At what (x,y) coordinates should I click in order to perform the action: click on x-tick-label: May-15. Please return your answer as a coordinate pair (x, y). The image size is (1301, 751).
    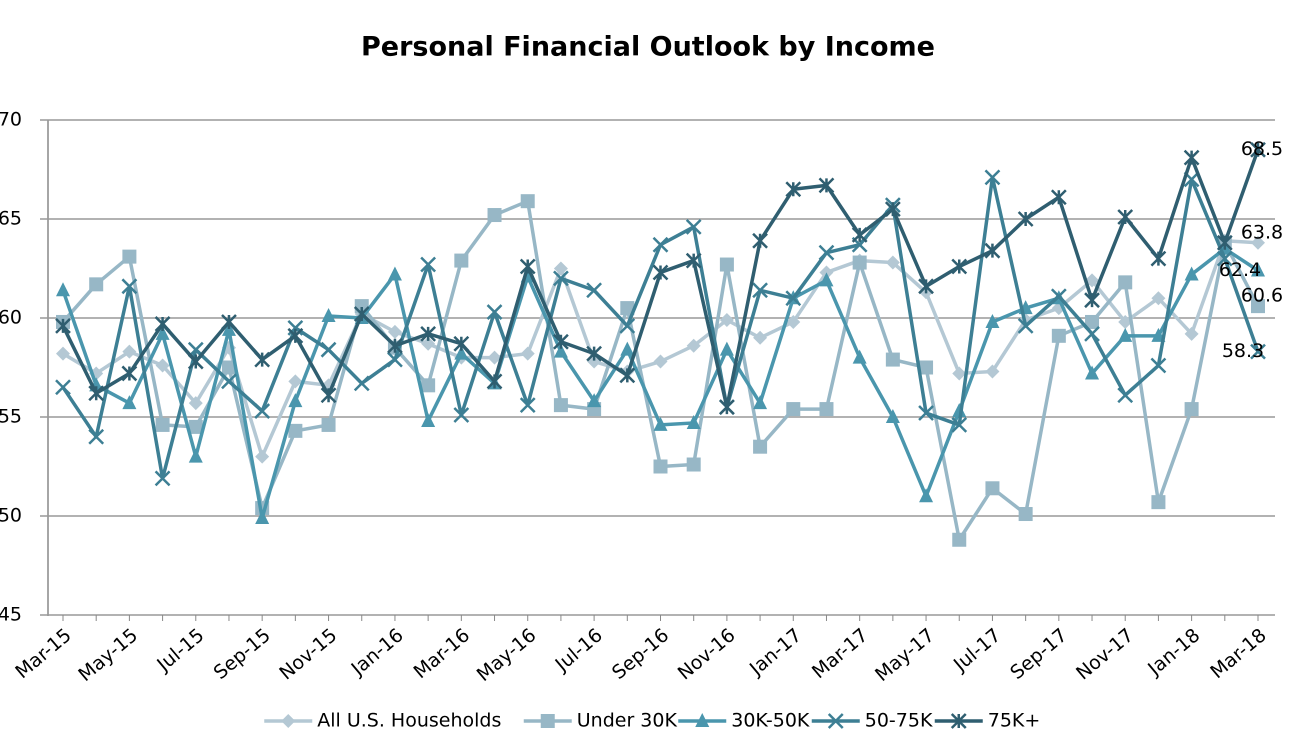
    Looking at the image, I should click on (108, 655).